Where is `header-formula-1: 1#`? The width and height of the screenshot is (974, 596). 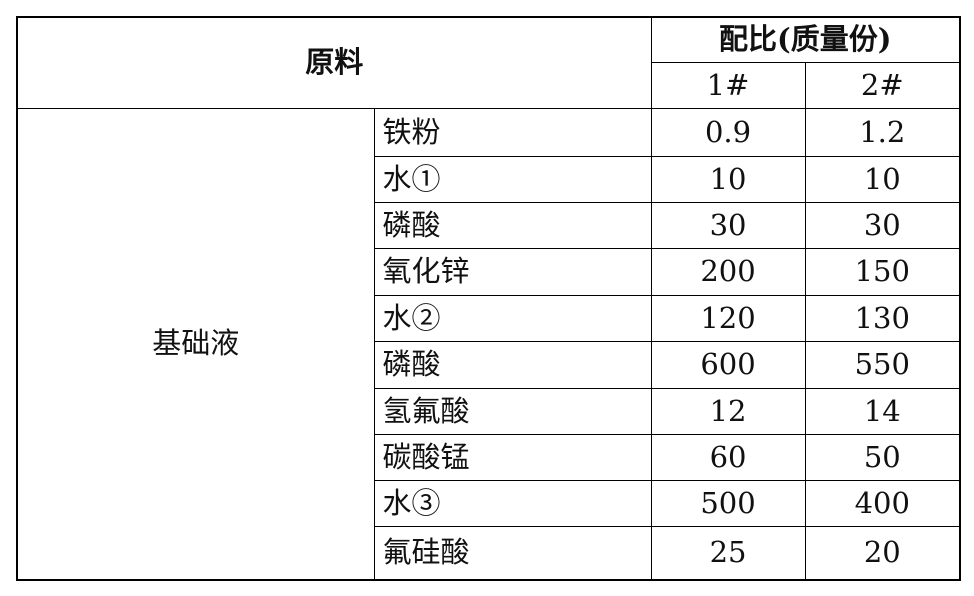
header-formula-1: 1# is located at coordinates (728, 85).